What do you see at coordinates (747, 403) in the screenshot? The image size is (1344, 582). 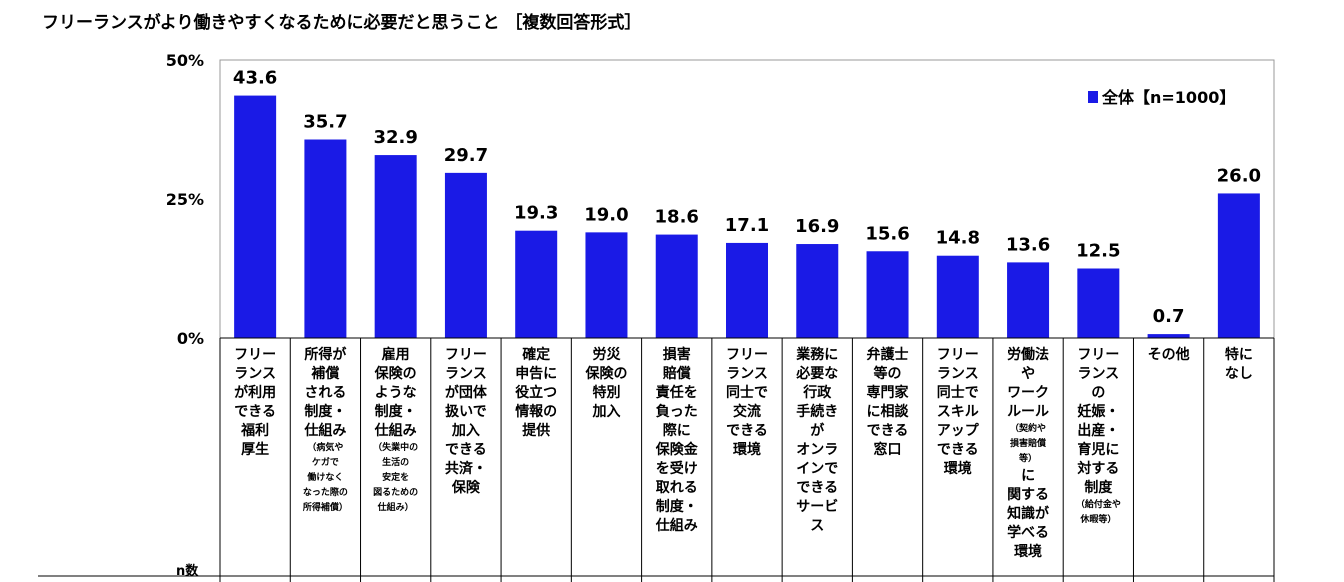 I see `category-label: フリー ランス 同士で 交流 できる 環境` at bounding box center [747, 403].